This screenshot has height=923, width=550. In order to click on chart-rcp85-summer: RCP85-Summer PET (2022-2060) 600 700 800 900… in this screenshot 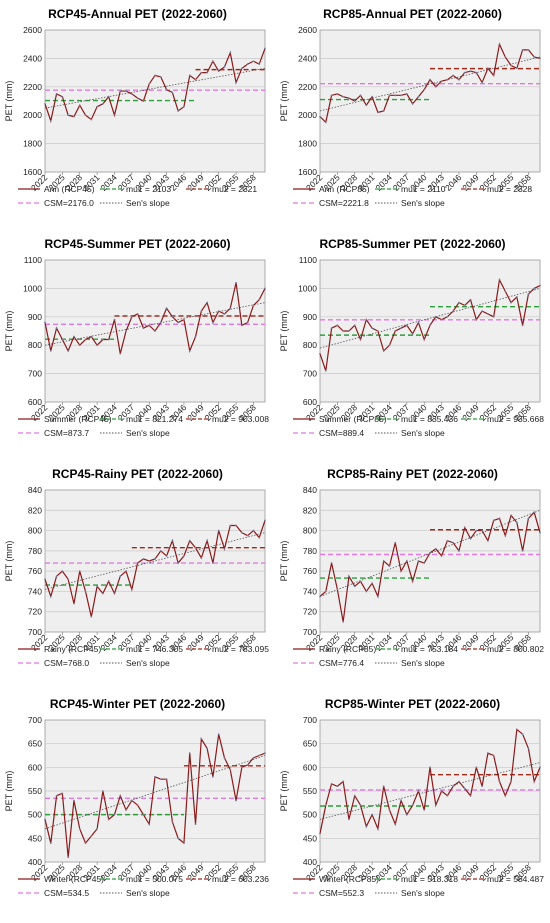, I will do `click(412, 345)`.